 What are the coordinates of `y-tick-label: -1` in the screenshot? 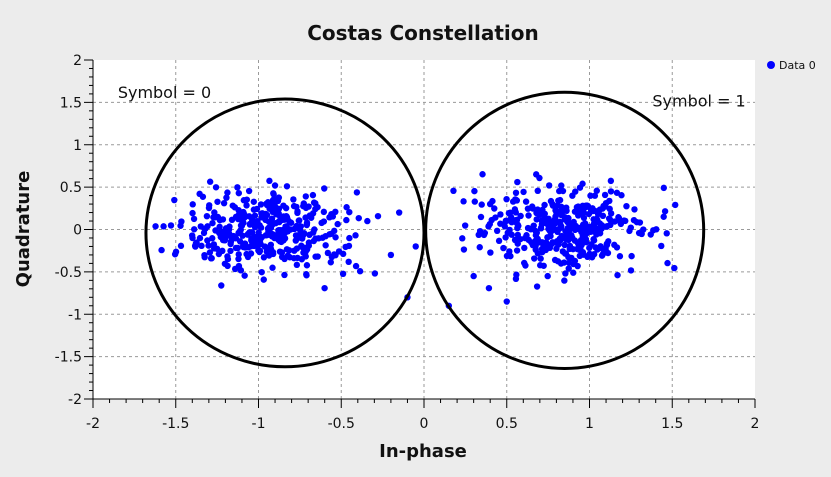 It's located at (75, 315).